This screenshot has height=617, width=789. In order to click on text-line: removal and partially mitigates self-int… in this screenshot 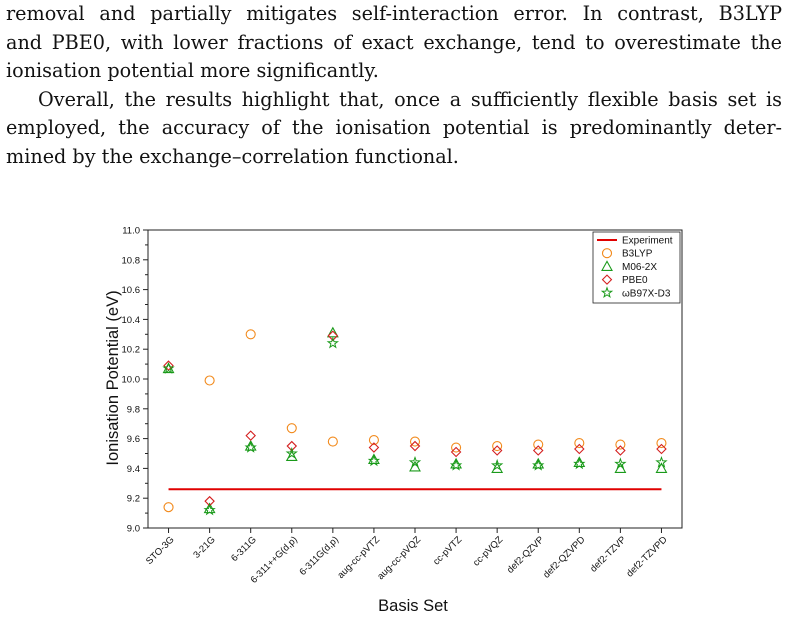, I will do `click(394, 13)`.